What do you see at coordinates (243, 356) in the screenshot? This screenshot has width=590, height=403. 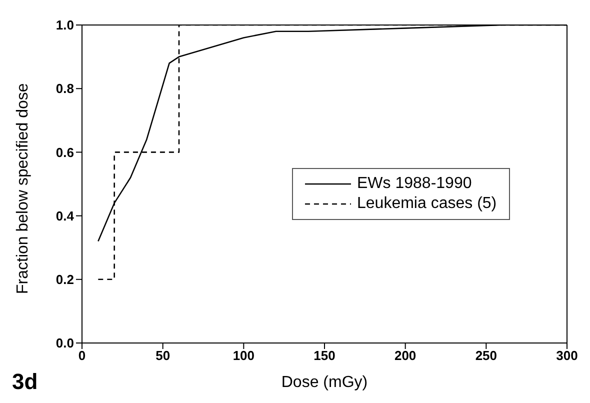 I see `x-tick-label: 100` at bounding box center [243, 356].